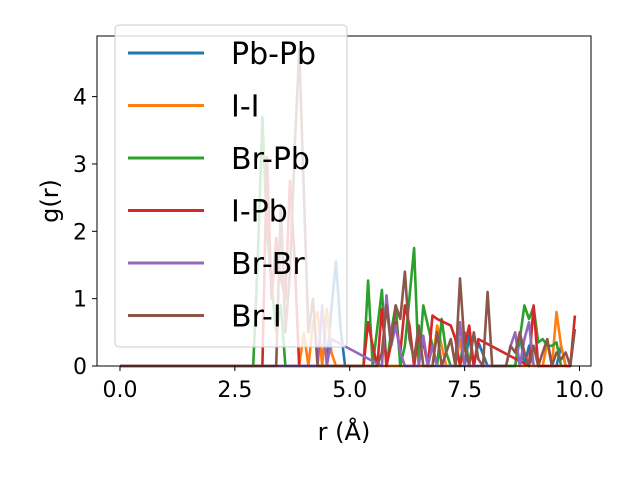 The width and height of the screenshot is (640, 480). I want to click on x-tick-label: 2.5, so click(234, 390).